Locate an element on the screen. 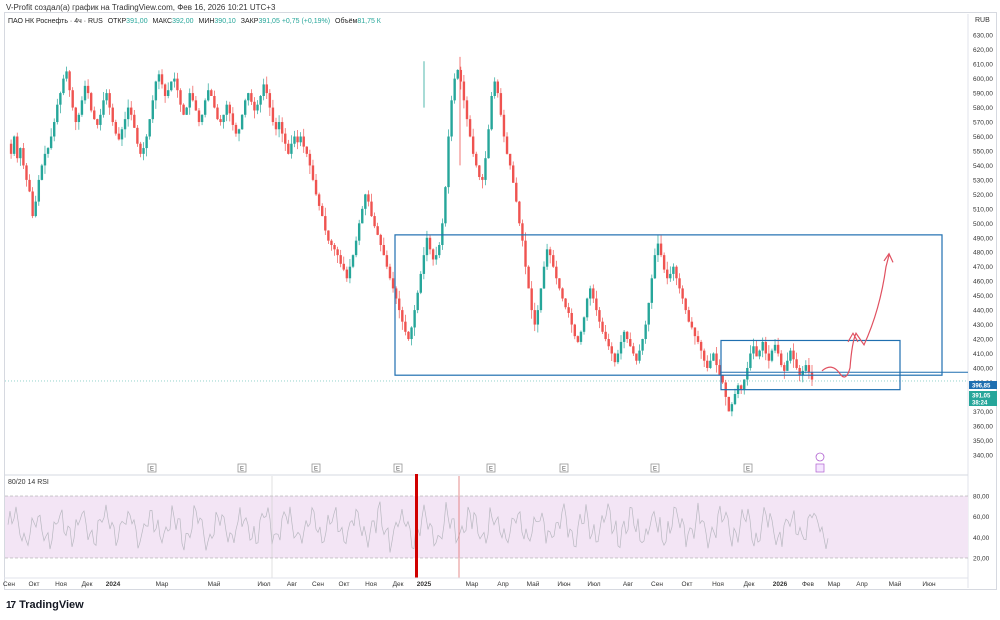  x-tick-label: Авг is located at coordinates (628, 584).